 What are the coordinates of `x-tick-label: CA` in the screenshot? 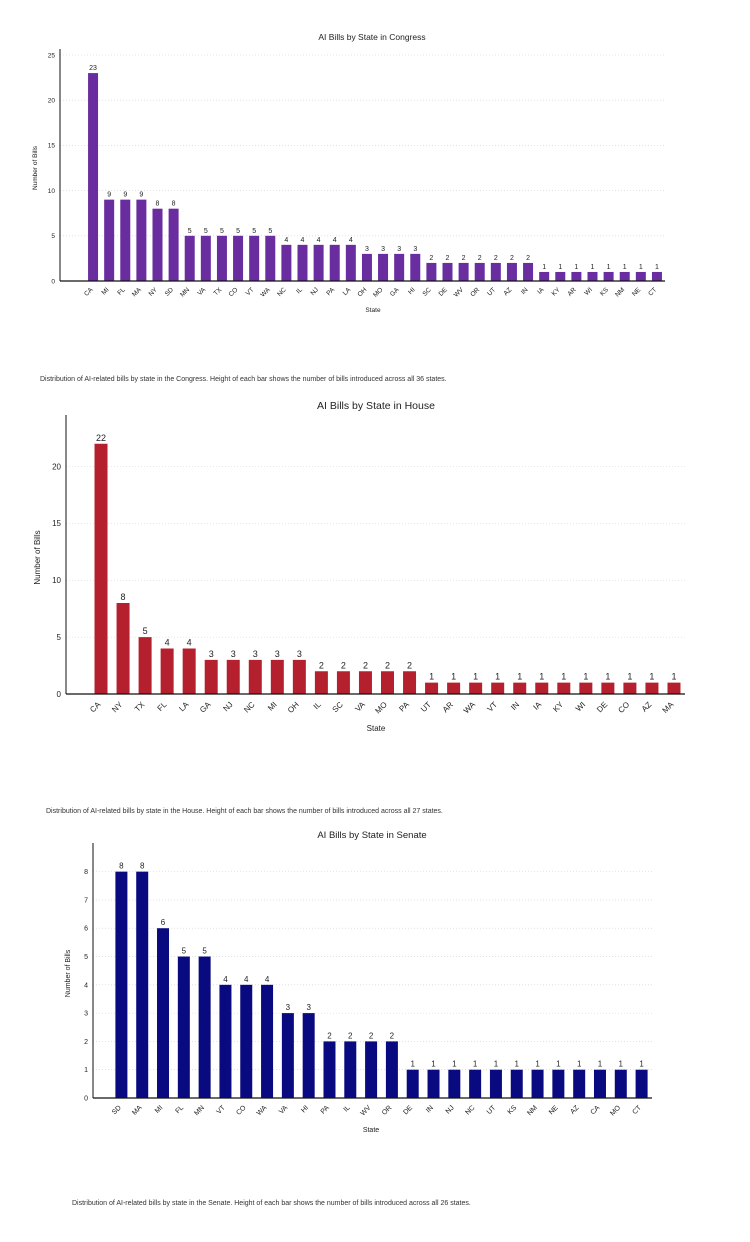 It's located at (89, 292).